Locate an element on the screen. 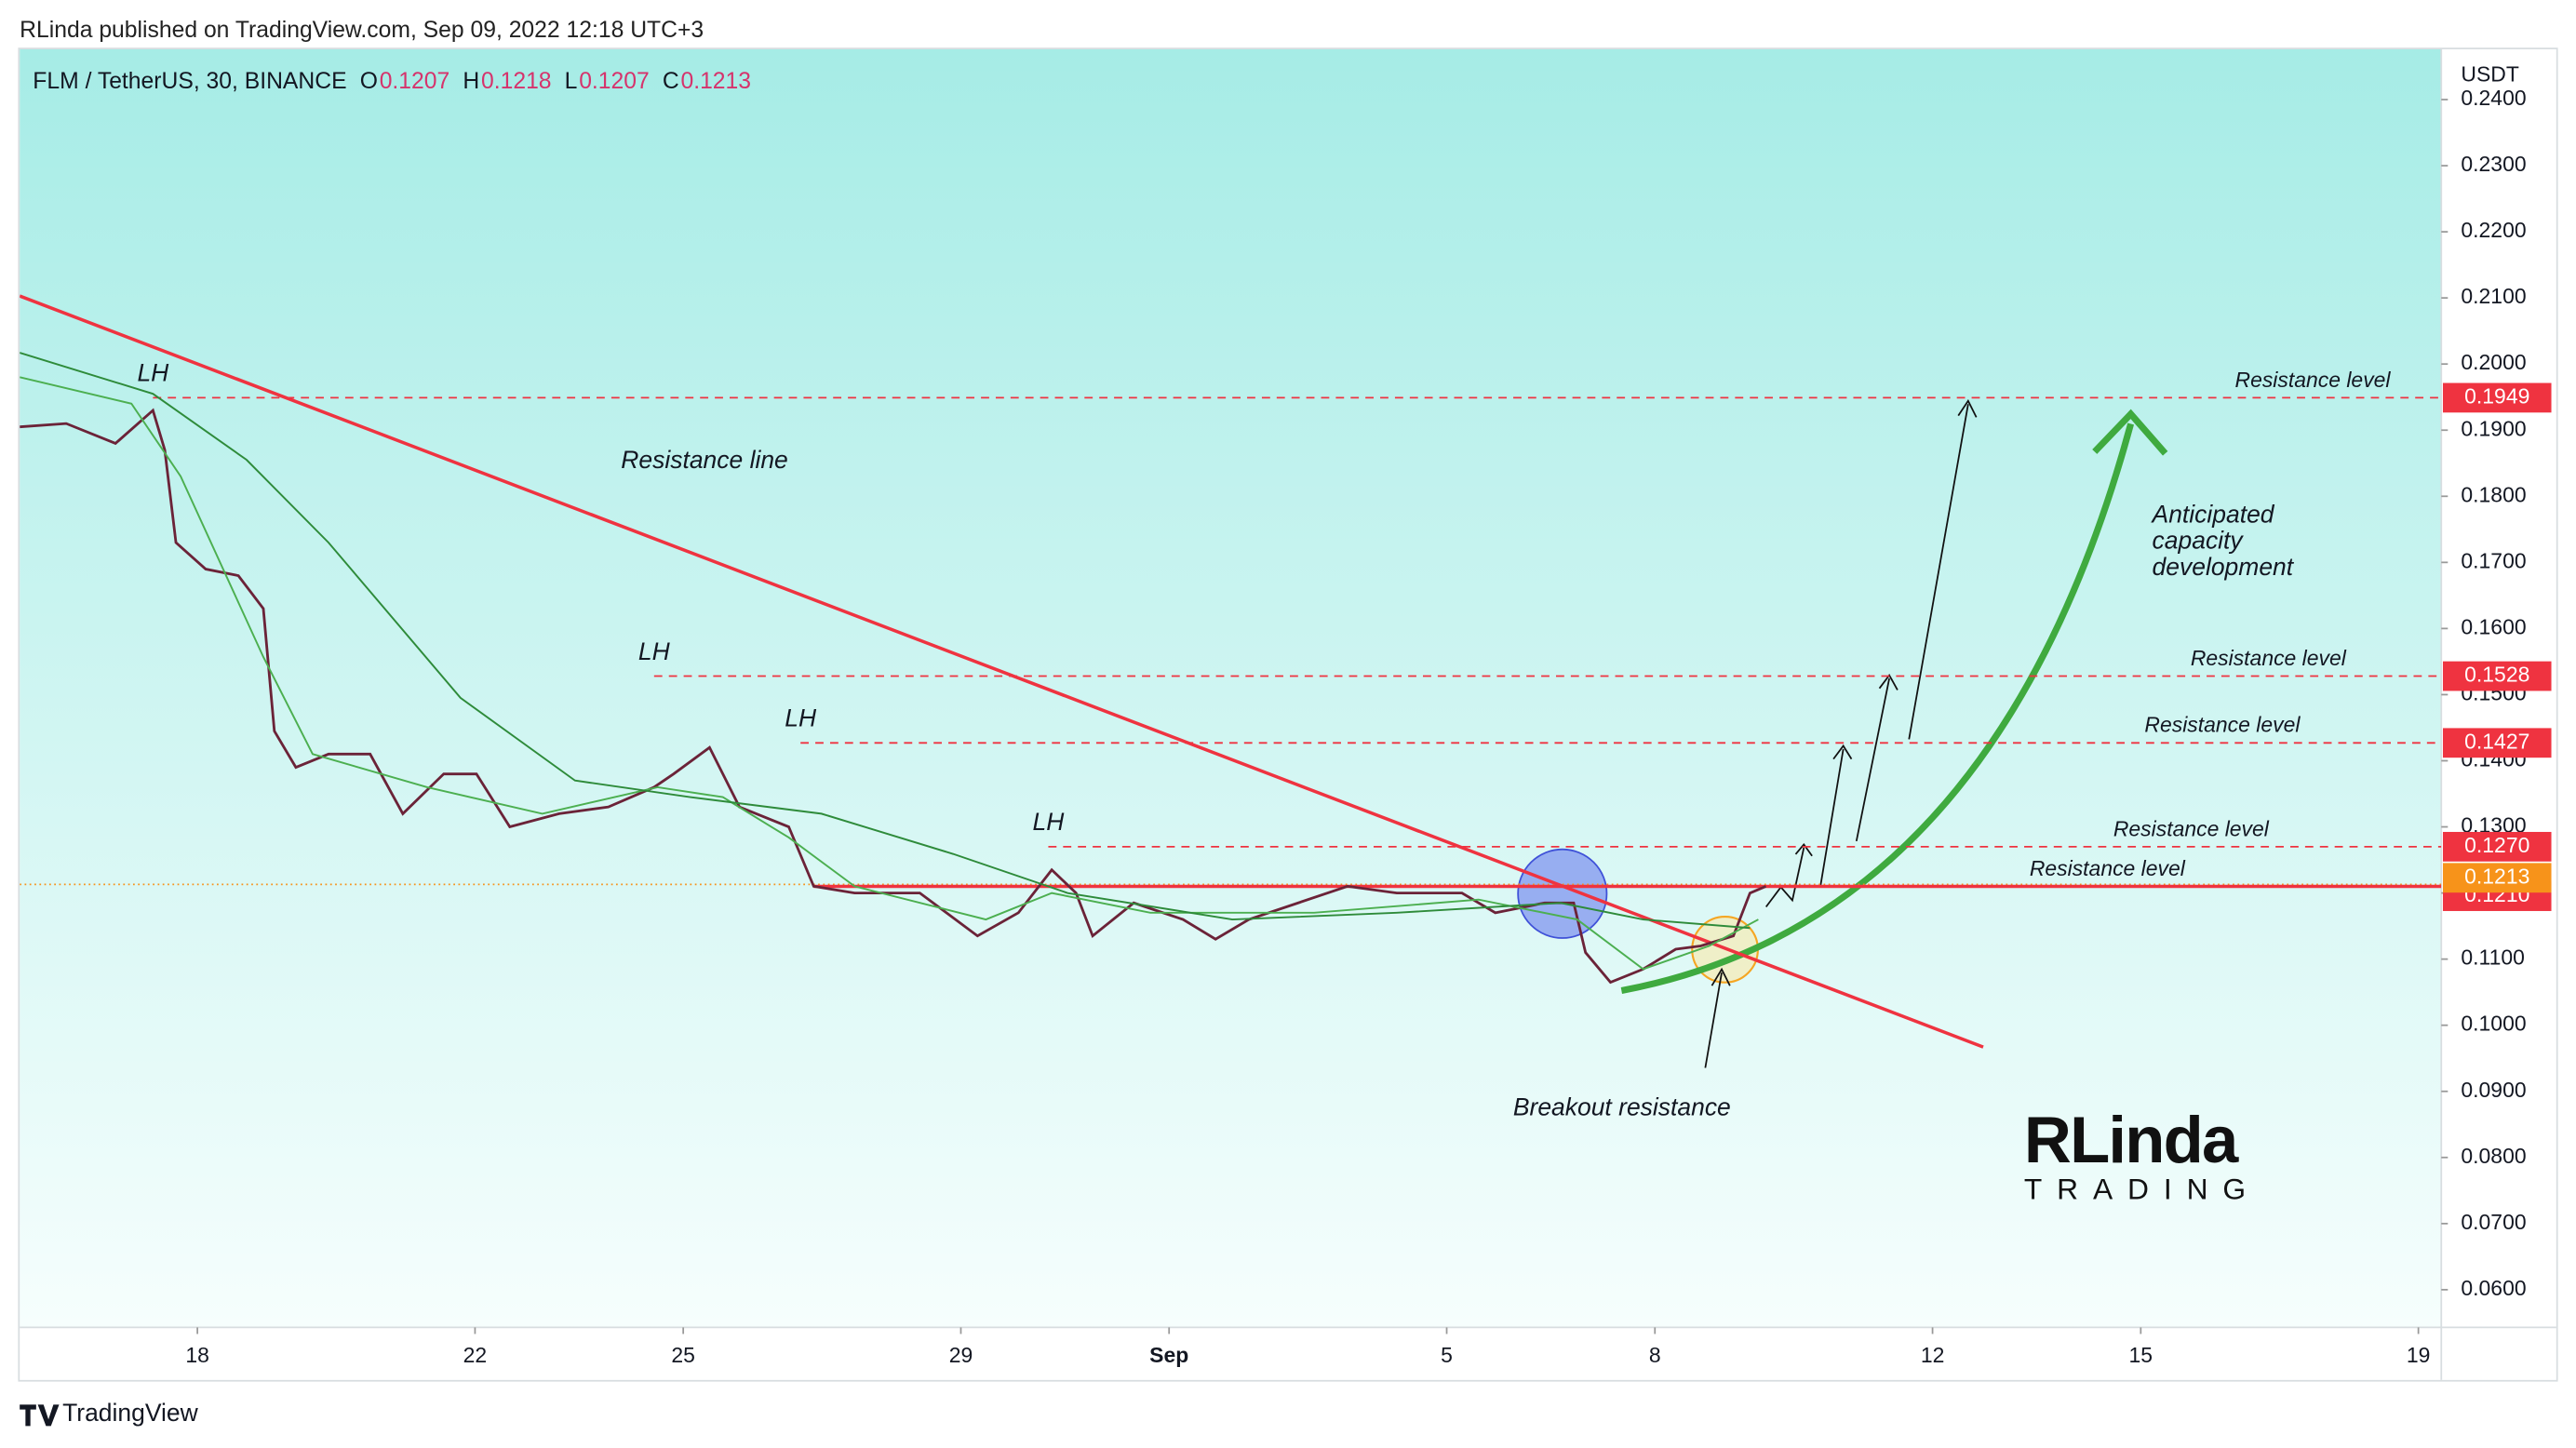 The width and height of the screenshot is (2576, 1448). ohlc-key: H is located at coordinates (471, 81).